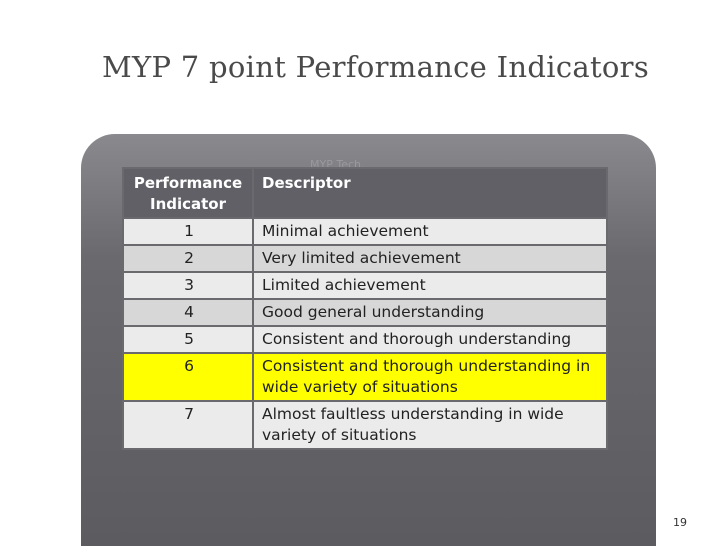 The height and width of the screenshot is (546, 728). I want to click on descriptor-cell: Limited achievement, so click(430, 285).